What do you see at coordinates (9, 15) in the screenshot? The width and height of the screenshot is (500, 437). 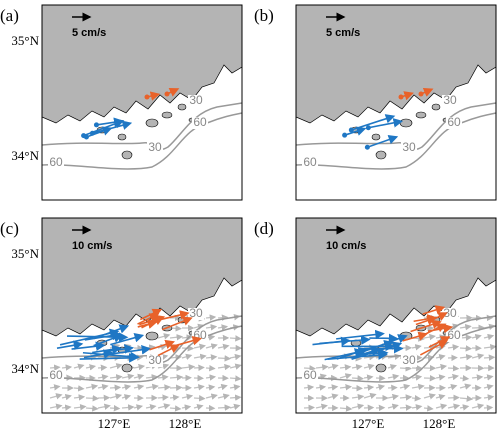 I see `panel-label: (a)` at bounding box center [9, 15].